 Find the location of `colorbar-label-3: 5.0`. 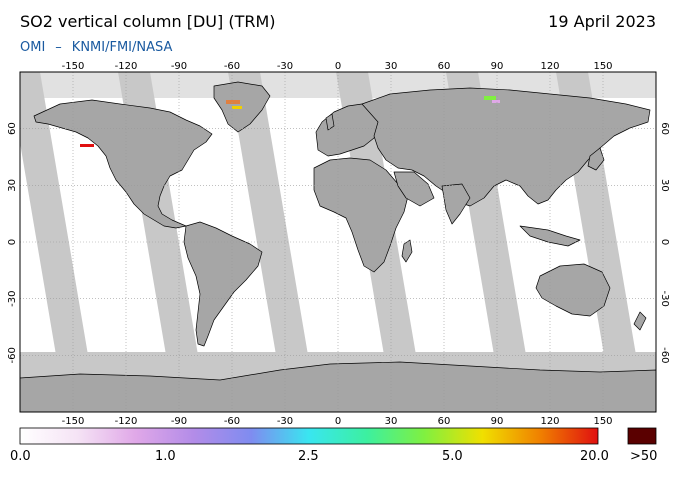

colorbar-label-3: 5.0 is located at coordinates (452, 456).